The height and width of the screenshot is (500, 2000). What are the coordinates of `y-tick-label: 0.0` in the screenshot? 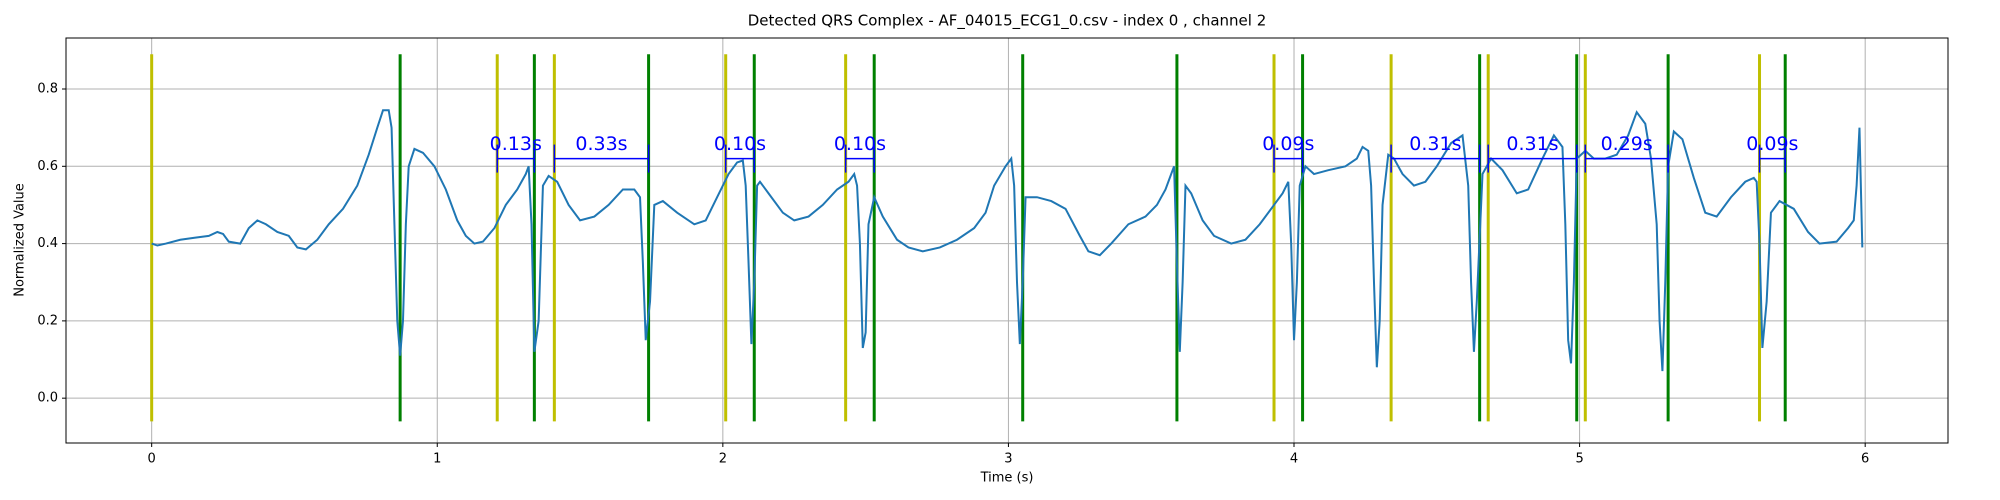 It's located at (47, 398).